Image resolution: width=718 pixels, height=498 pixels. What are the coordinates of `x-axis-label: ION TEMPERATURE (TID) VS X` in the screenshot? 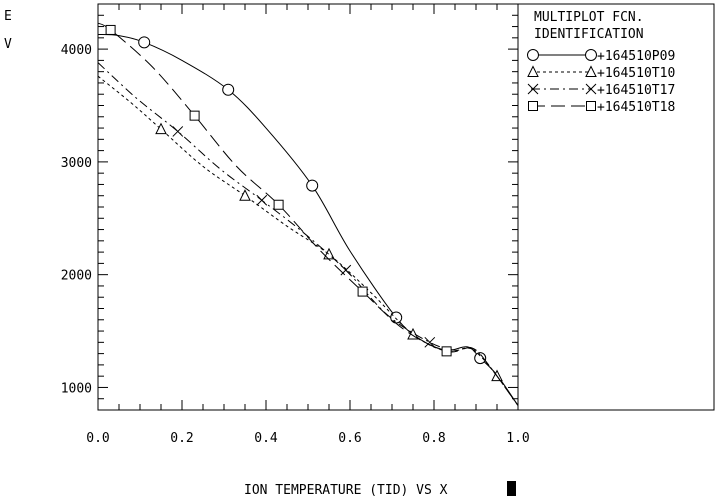 It's located at (346, 490).